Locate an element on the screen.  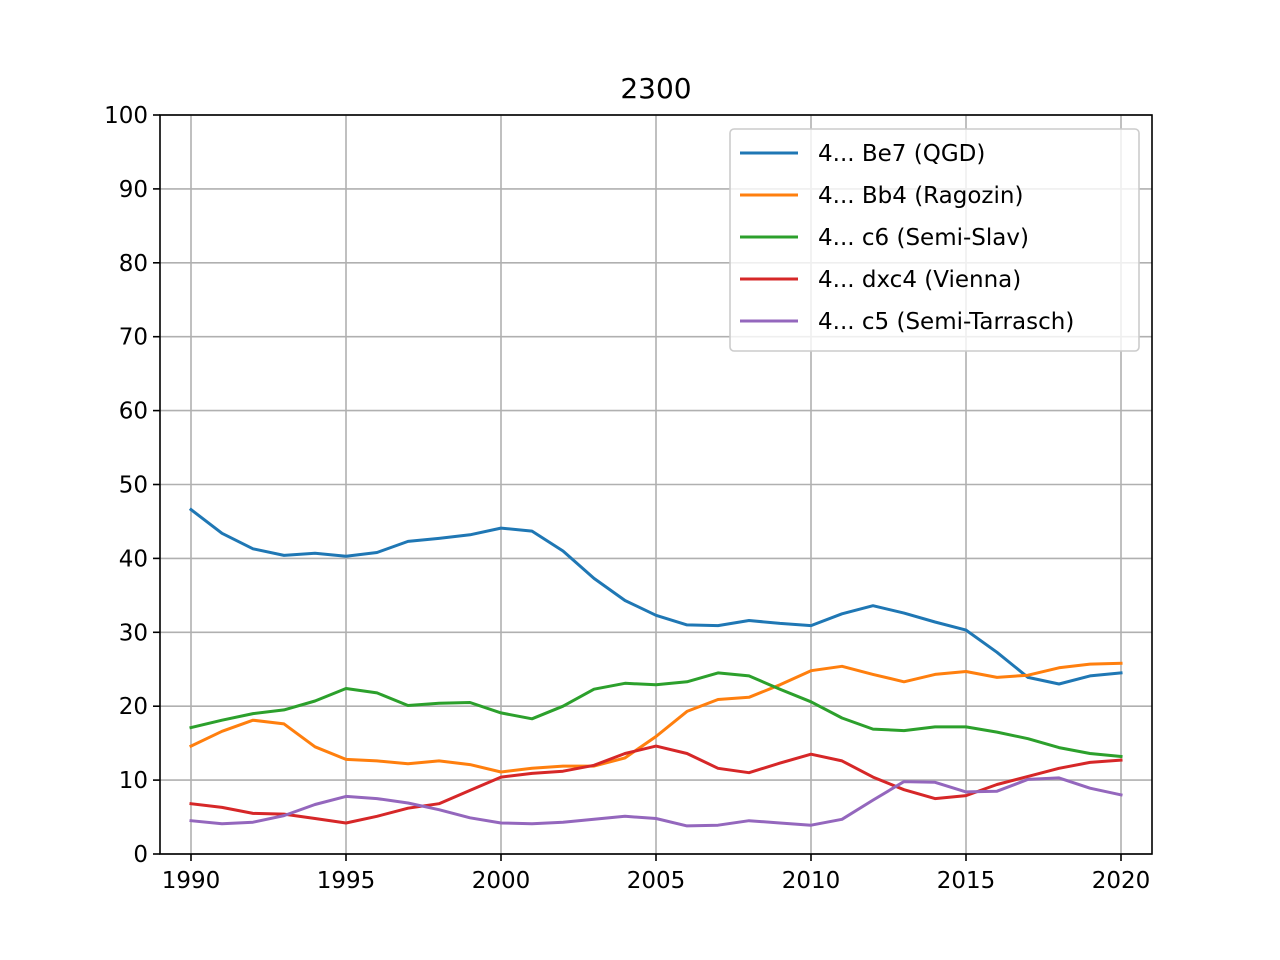
legend-label-4: 4... dxc4 (Vienna) is located at coordinates (919, 280).